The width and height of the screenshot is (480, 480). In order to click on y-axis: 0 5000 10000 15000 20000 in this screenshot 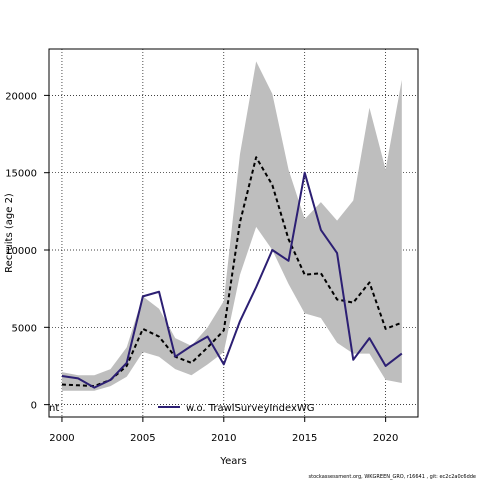, I will do `click(27, 251)`.